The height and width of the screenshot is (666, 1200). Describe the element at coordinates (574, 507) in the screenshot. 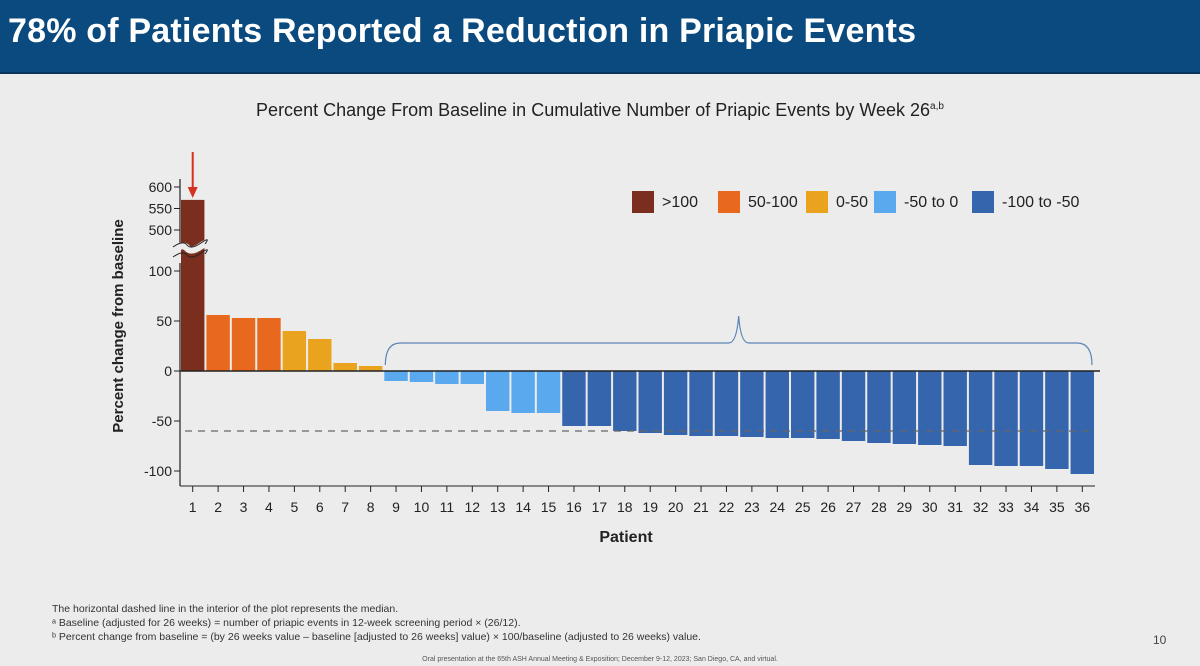

I see `x-tick-label: 16` at that location.